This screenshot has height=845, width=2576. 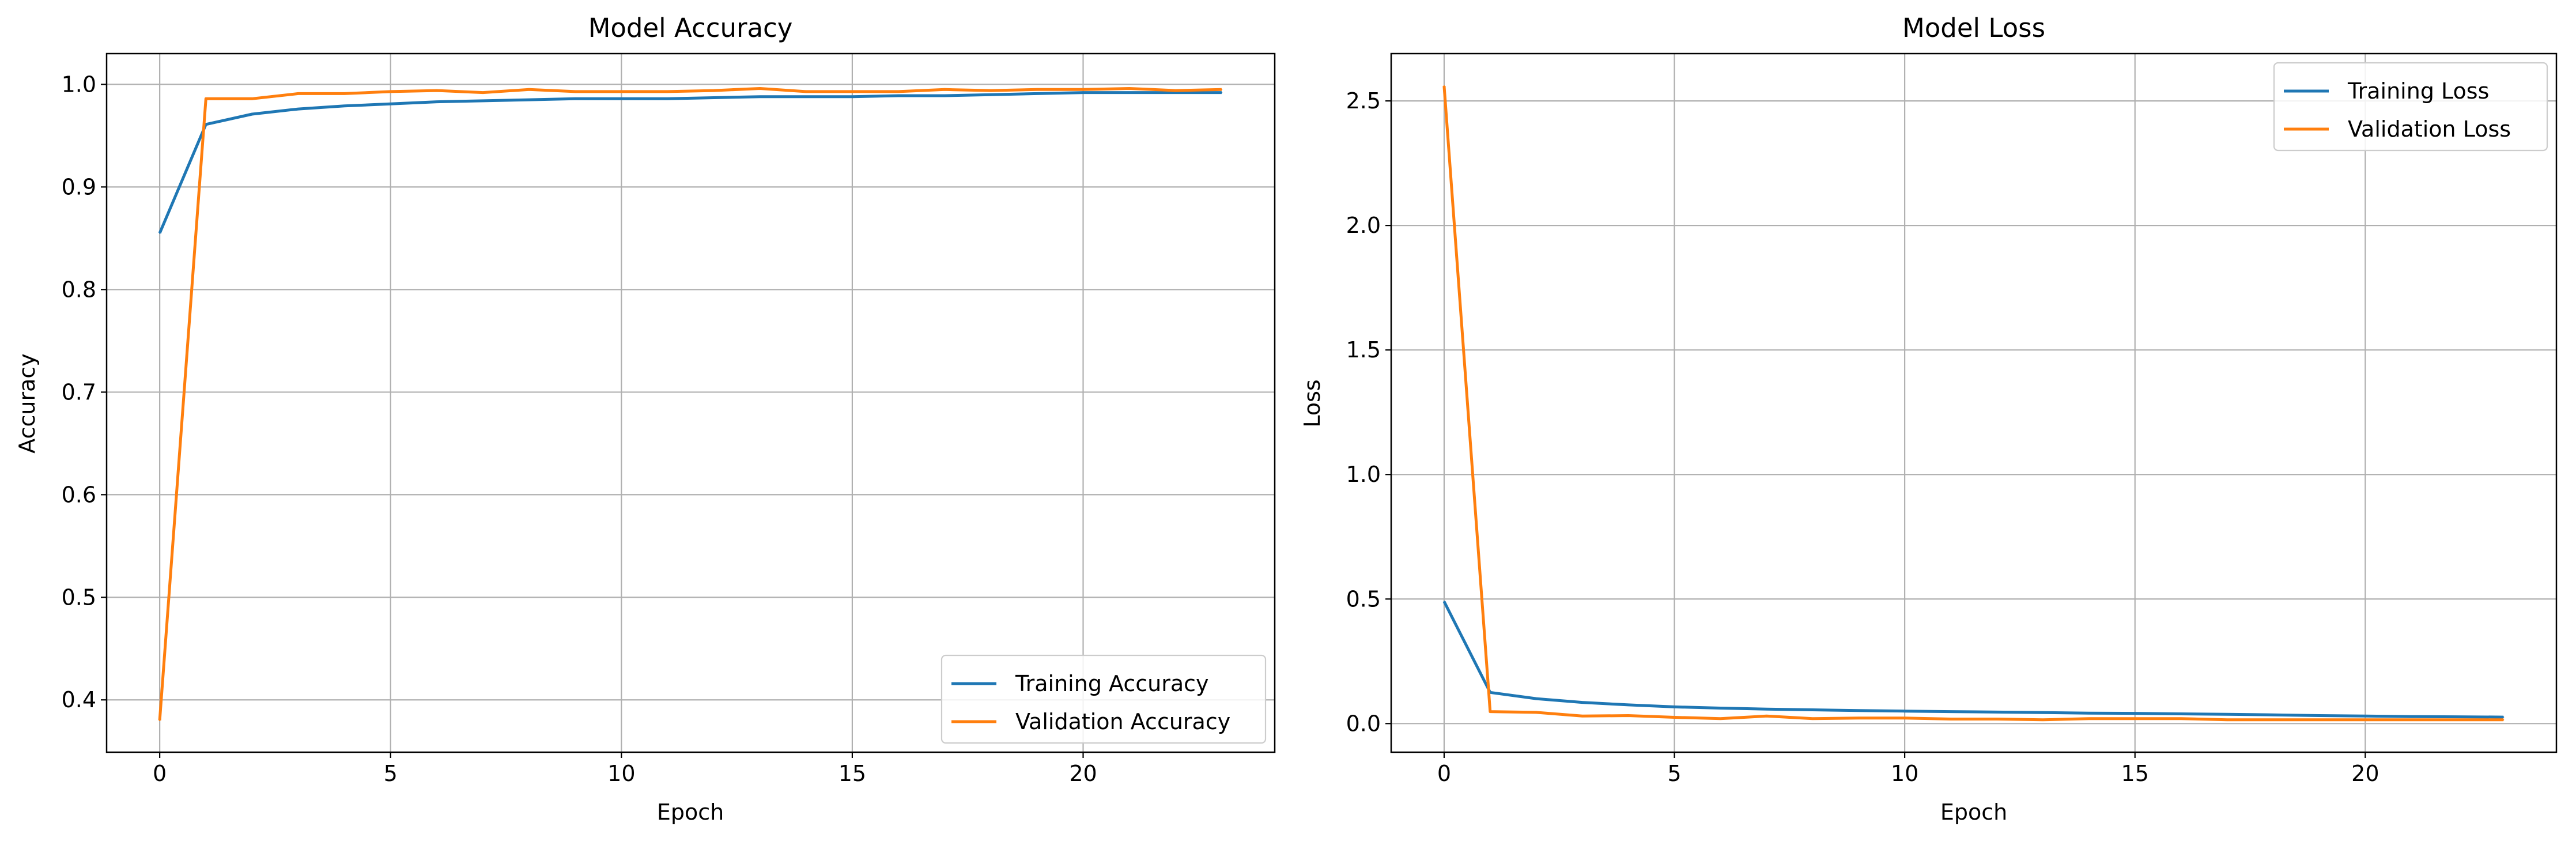 What do you see at coordinates (690, 28) in the screenshot?
I see `chart-title: Model Accuracy` at bounding box center [690, 28].